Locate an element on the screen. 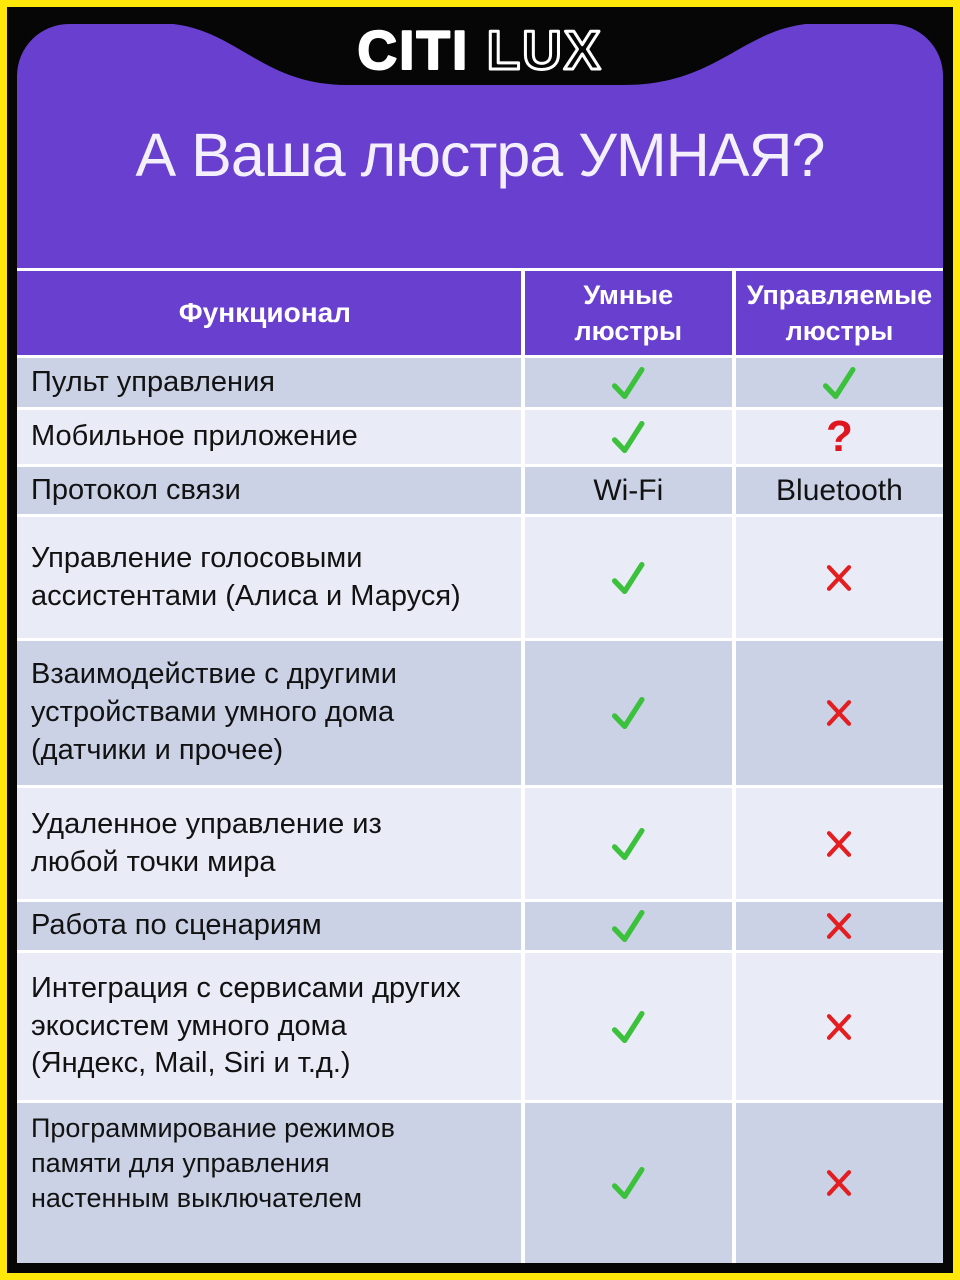 The image size is (960, 1280). value-text: Bluetooth is located at coordinates (839, 490).